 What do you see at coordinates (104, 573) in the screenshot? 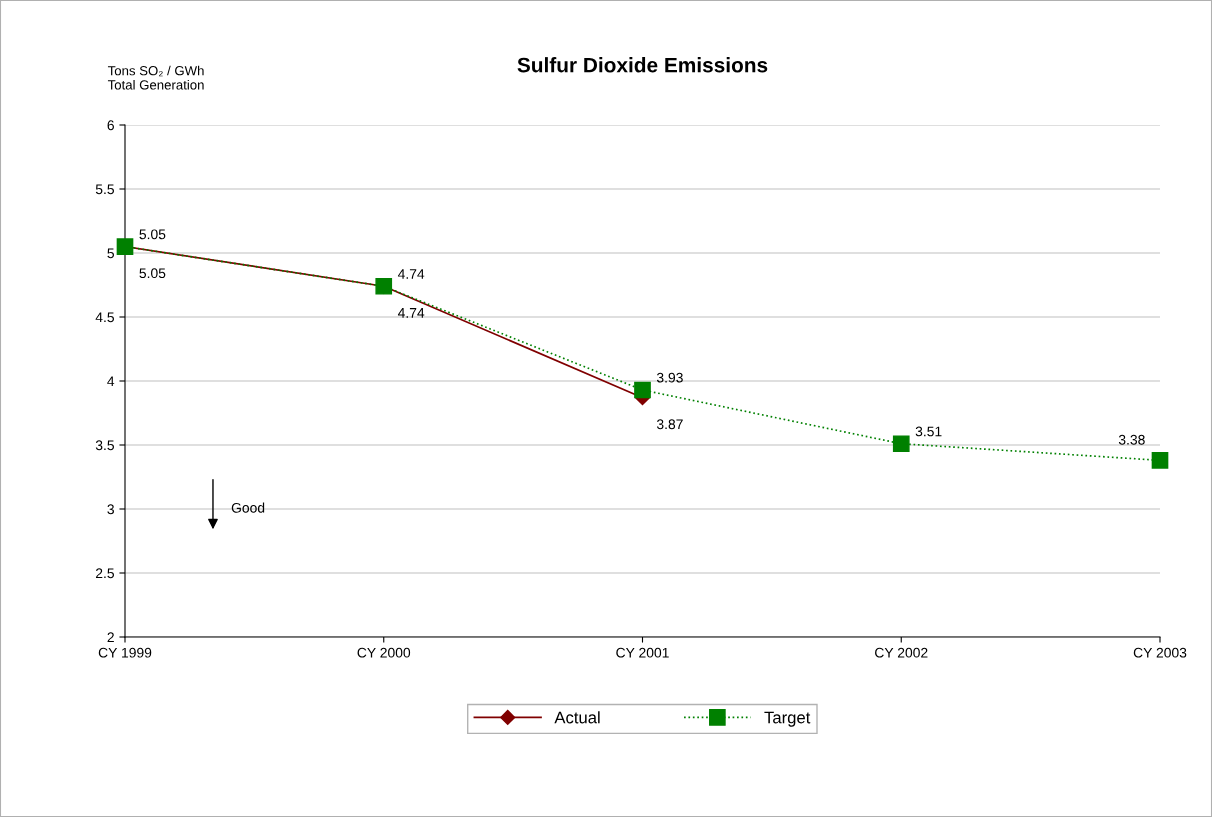
I see `y-tick-label: 2.5` at bounding box center [104, 573].